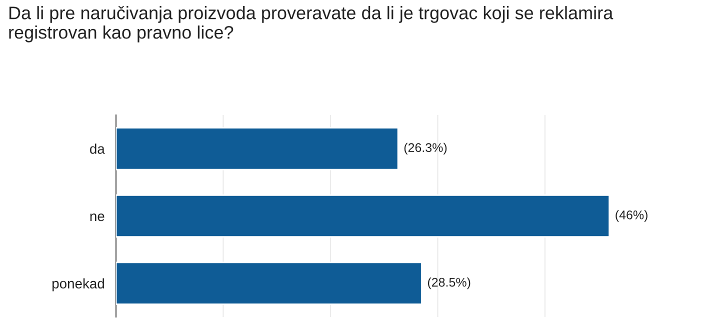 The height and width of the screenshot is (321, 704). I want to click on y-tick-label: ponekad, so click(78, 285).